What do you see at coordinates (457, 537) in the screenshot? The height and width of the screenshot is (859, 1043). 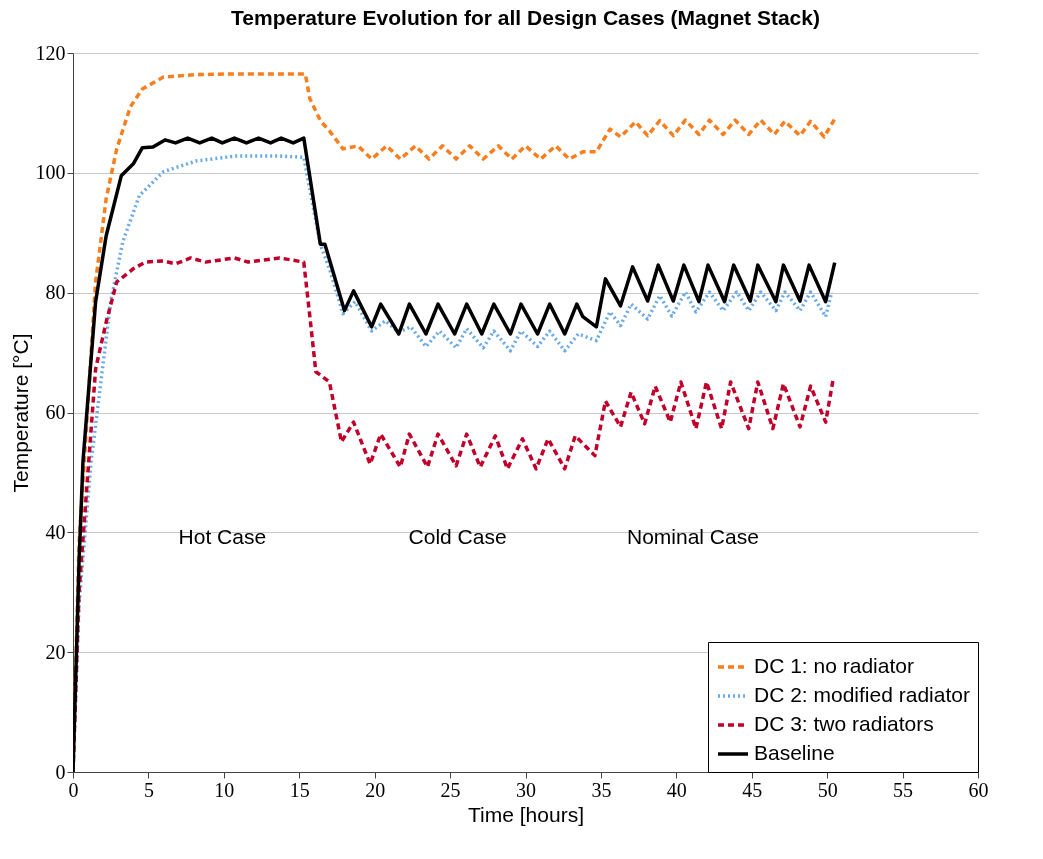 I see `annotation: Cold Case` at bounding box center [457, 537].